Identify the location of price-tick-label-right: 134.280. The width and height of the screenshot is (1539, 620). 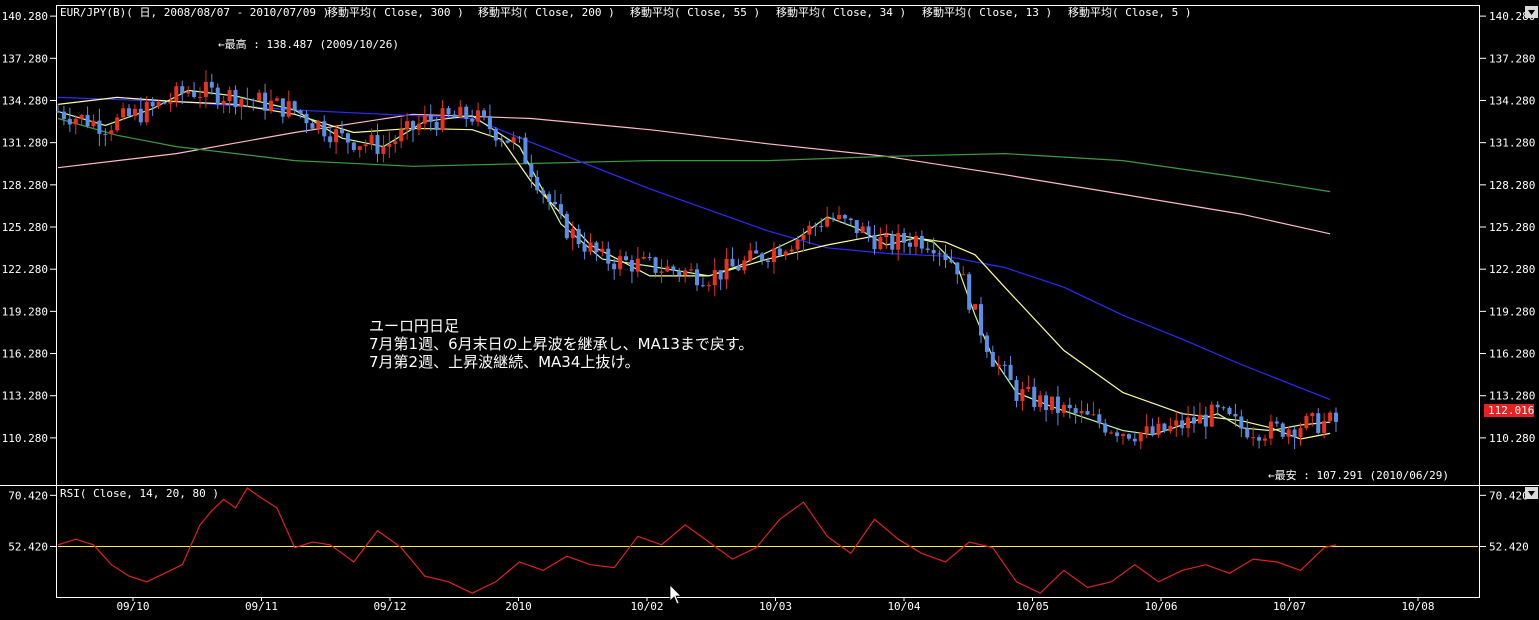
(1512, 100).